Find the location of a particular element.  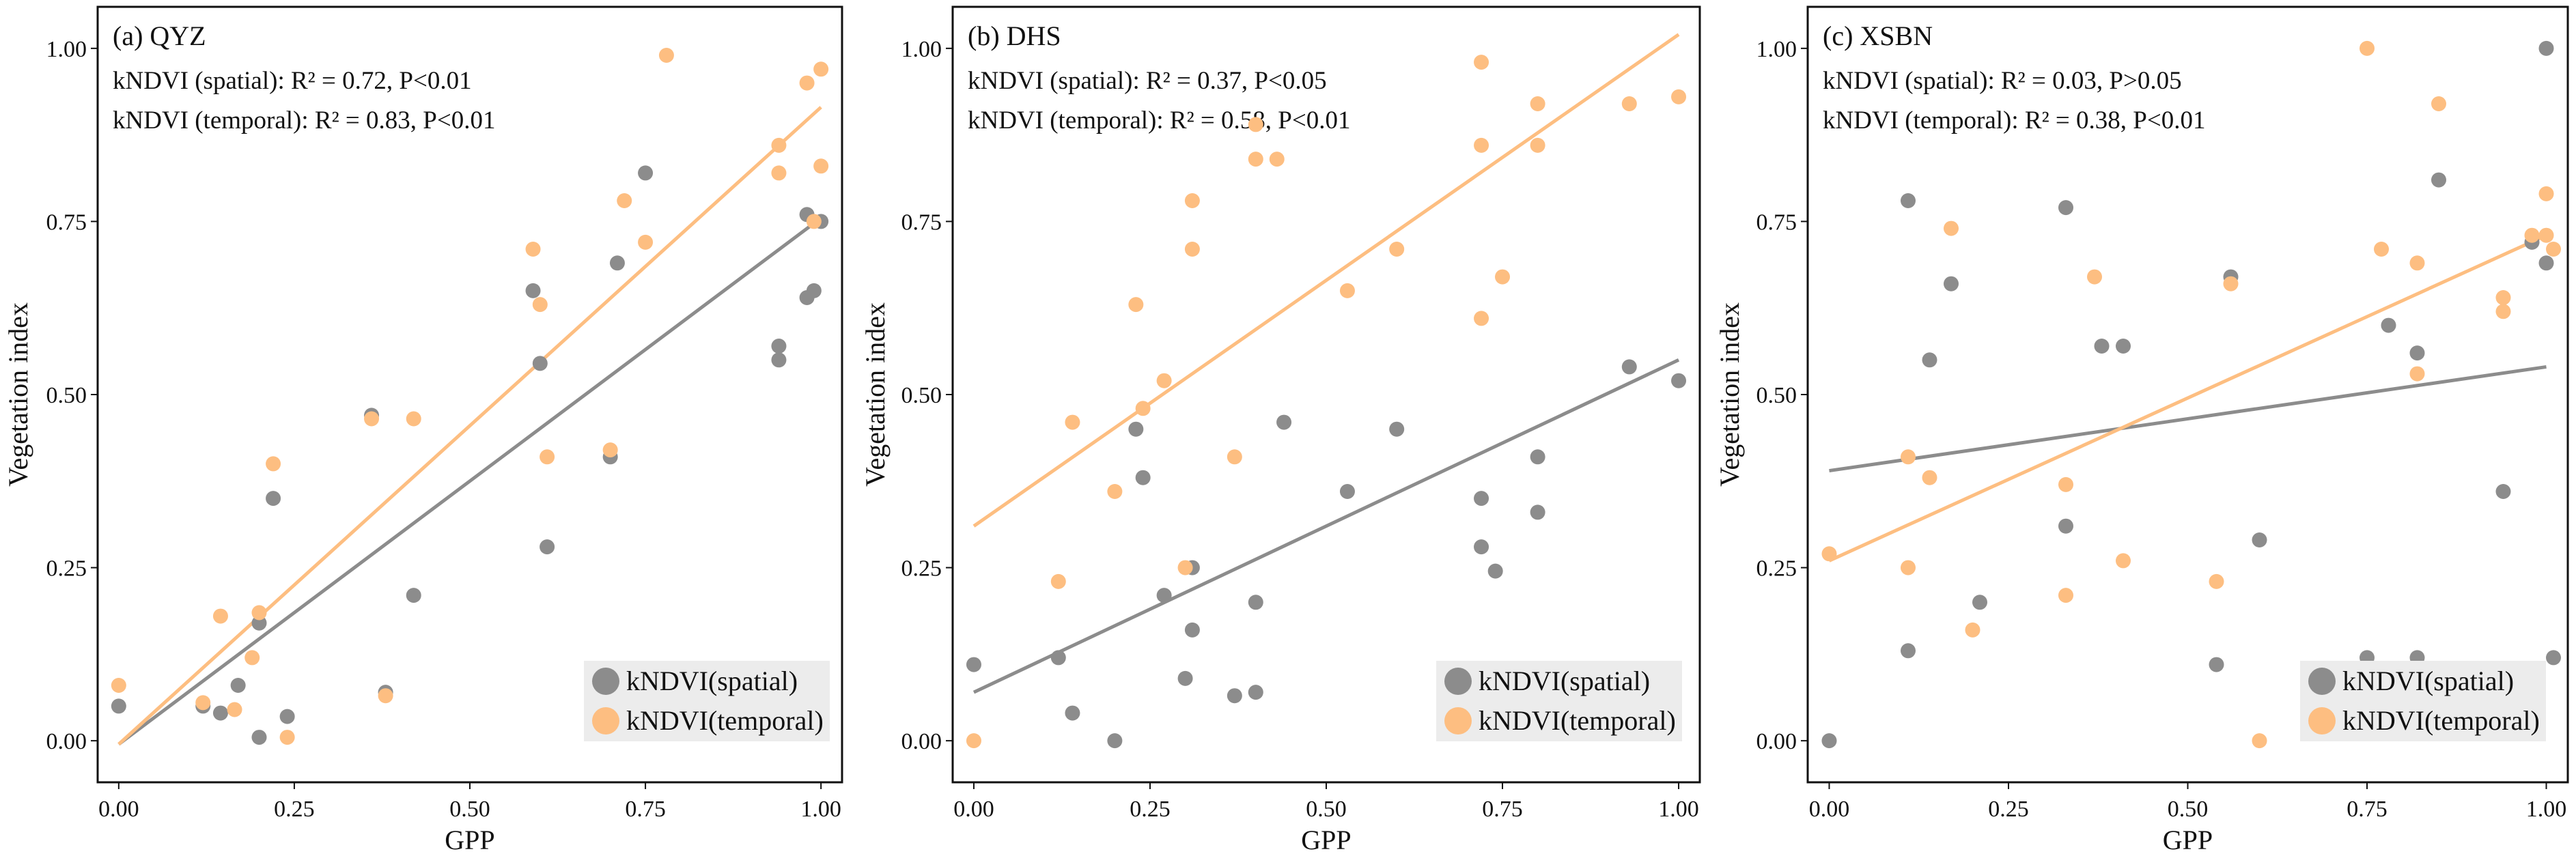

y-axis-title: Vegetation index is located at coordinates (1729, 394).